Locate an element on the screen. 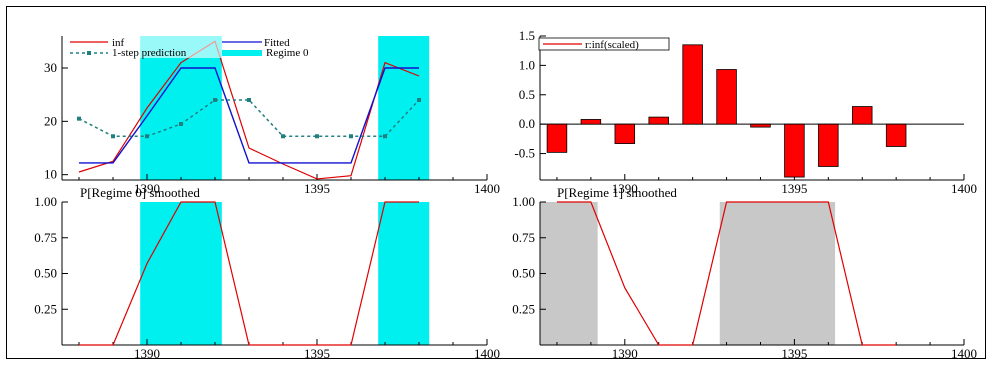 Image resolution: width=992 pixels, height=370 pixels. panel-title-regime0: P[Regime 0] smoothed is located at coordinates (140, 192).